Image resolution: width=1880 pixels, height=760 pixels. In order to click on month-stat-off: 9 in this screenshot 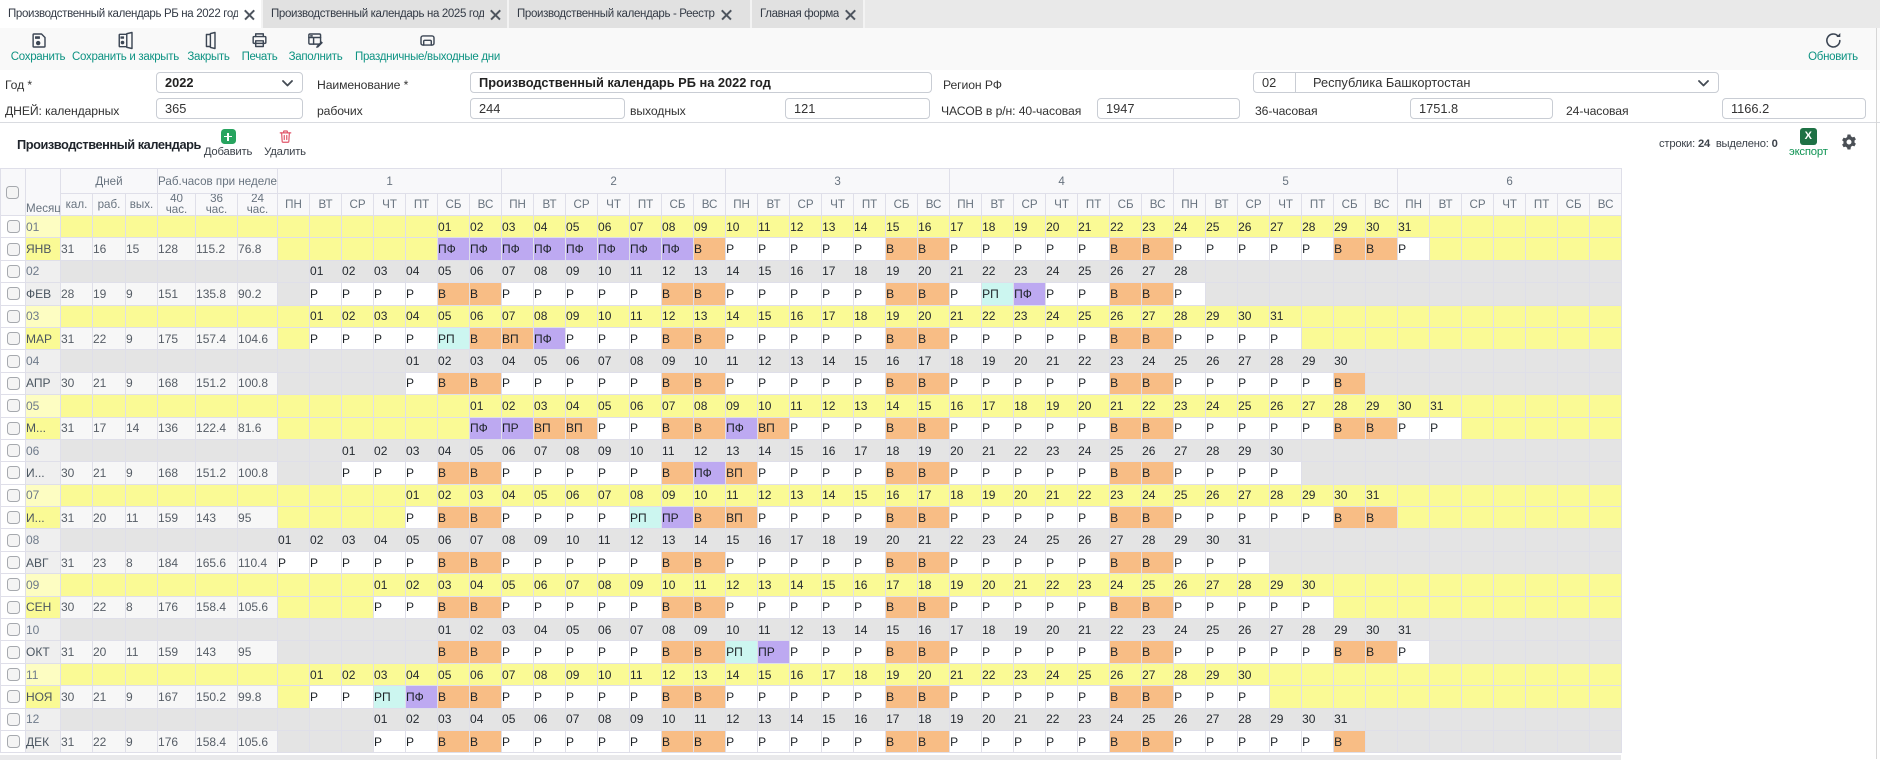, I will do `click(141, 383)`.